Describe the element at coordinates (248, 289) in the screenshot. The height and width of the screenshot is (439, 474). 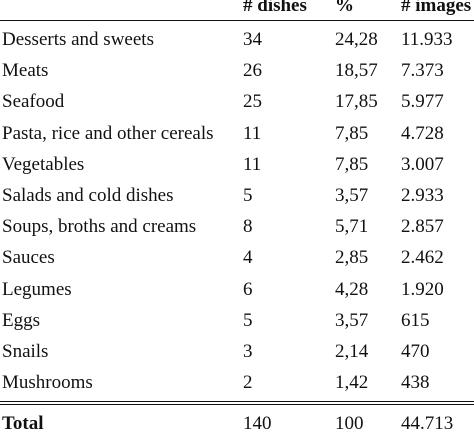
I see `cell-dishes: 6` at that location.